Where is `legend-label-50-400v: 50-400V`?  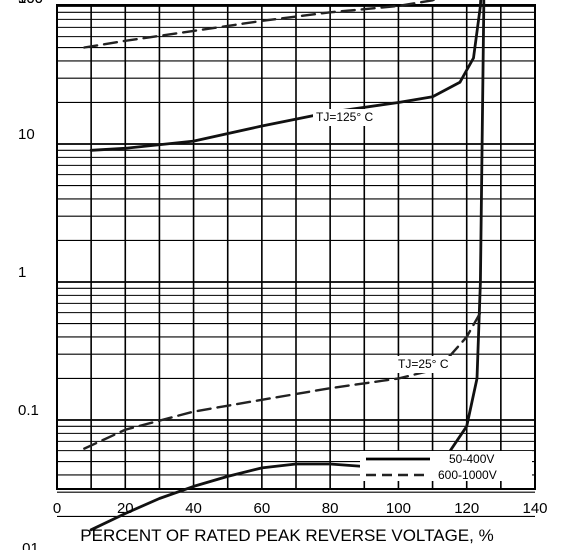 legend-label-50-400v: 50-400V is located at coordinates (471, 459).